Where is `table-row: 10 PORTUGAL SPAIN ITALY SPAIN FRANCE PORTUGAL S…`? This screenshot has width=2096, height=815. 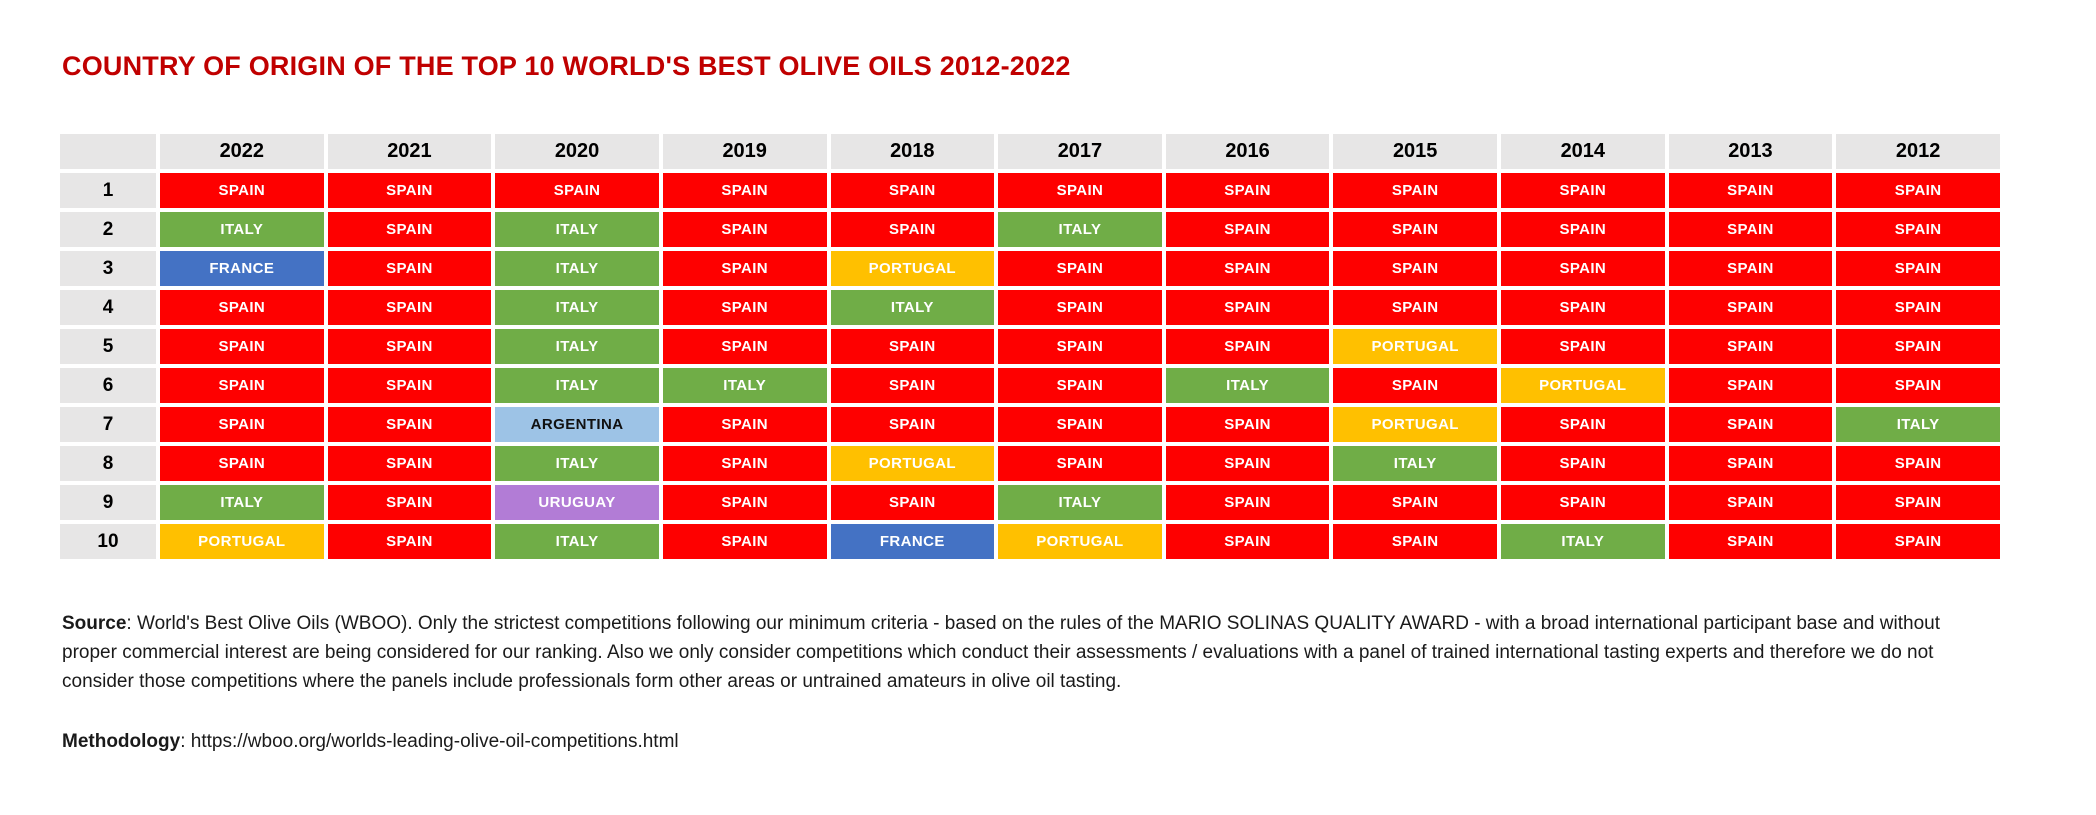
table-row: 10 PORTUGAL SPAIN ITALY SPAIN FRANCE PORTUGAL S… is located at coordinates (1030, 542).